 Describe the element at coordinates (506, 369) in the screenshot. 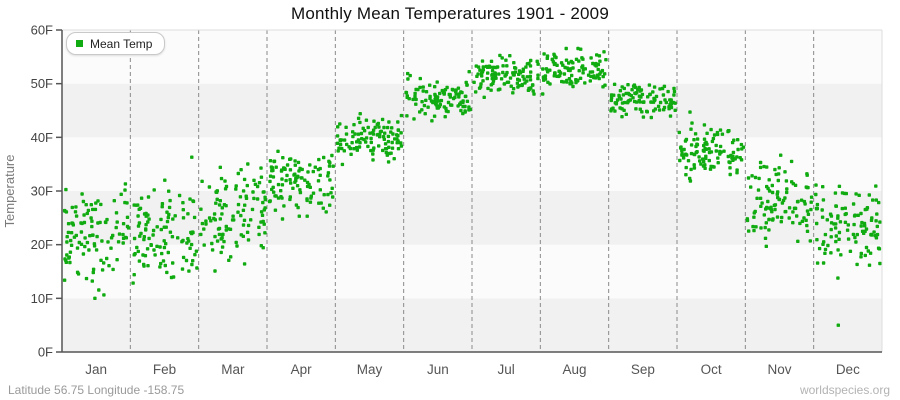

I see `x-axis-label-jul: Jul` at that location.